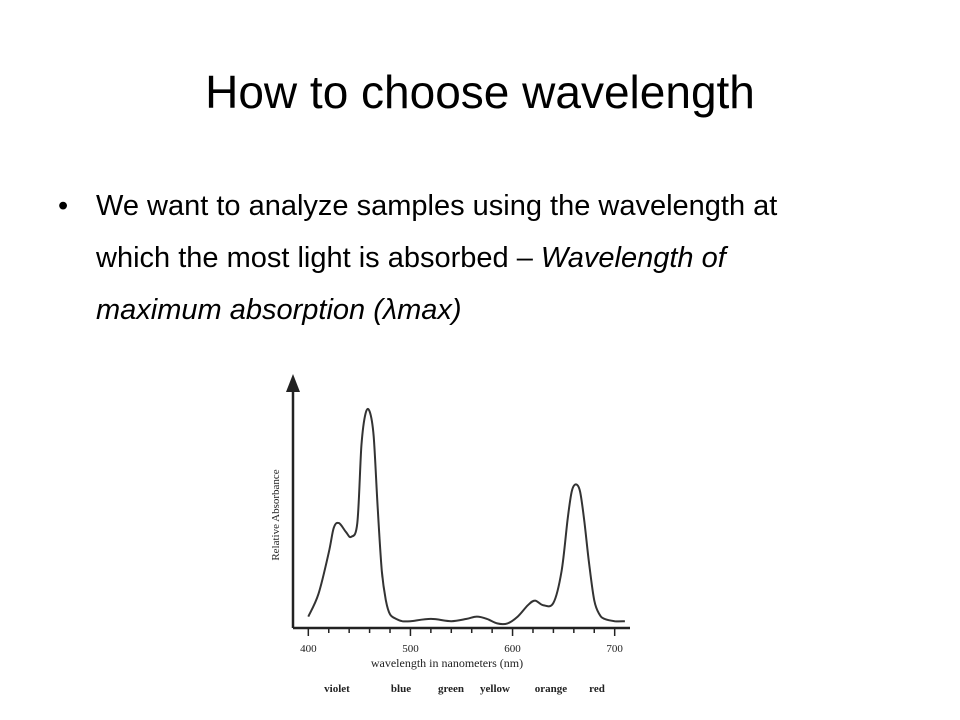  Describe the element at coordinates (447, 663) in the screenshot. I see `x-axis-label: wavelength in nanometers (nm)` at that location.